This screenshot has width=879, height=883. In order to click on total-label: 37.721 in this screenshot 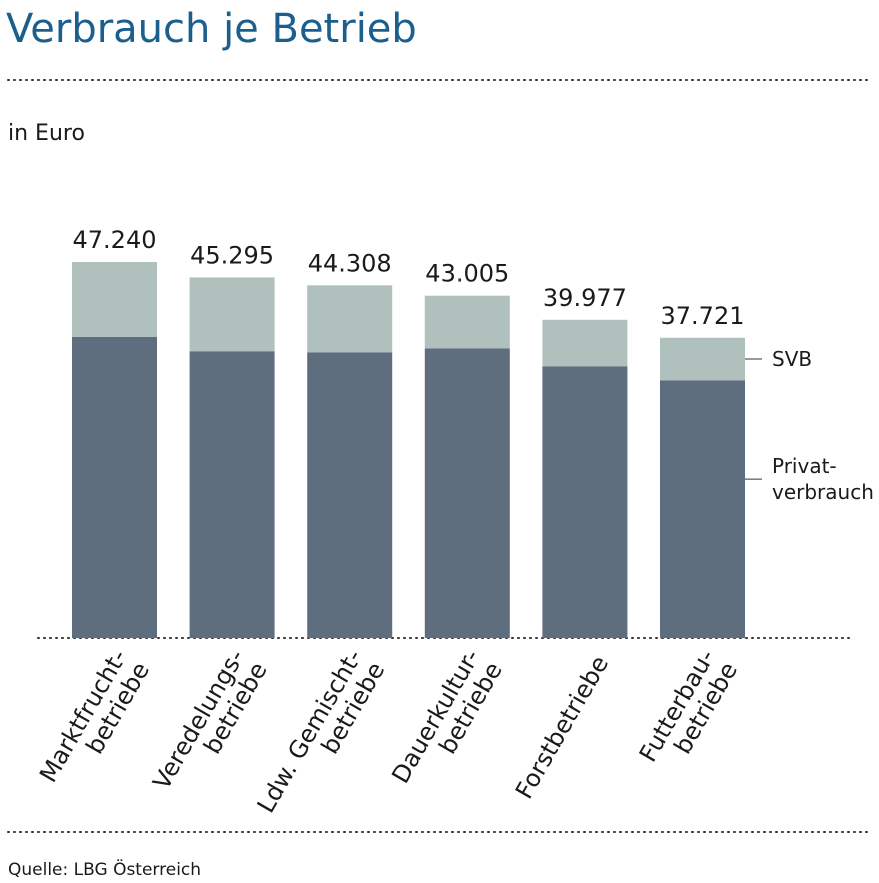, I will do `click(703, 316)`.